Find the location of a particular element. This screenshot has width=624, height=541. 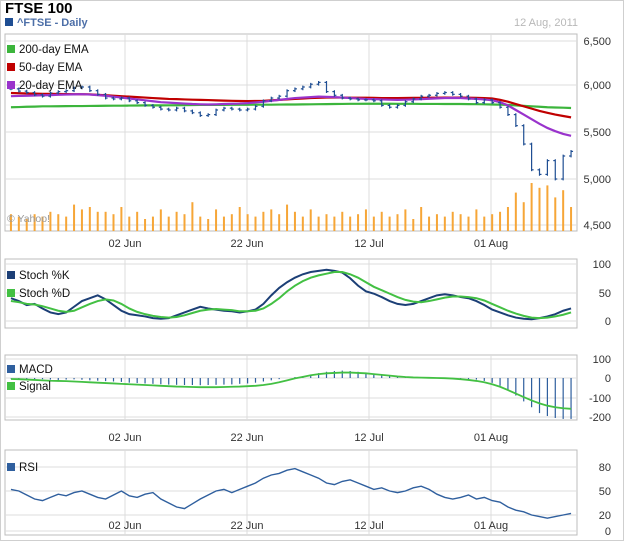

panel-macd is located at coordinates (291, 387).